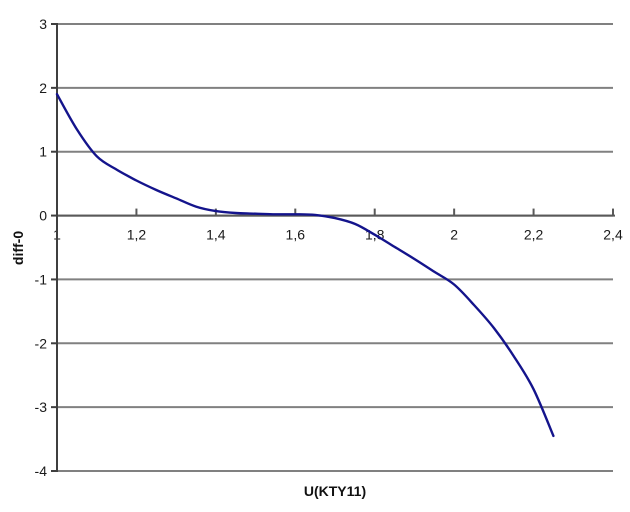 Image resolution: width=630 pixels, height=512 pixels. I want to click on y-tick-label: -2, so click(41, 343).